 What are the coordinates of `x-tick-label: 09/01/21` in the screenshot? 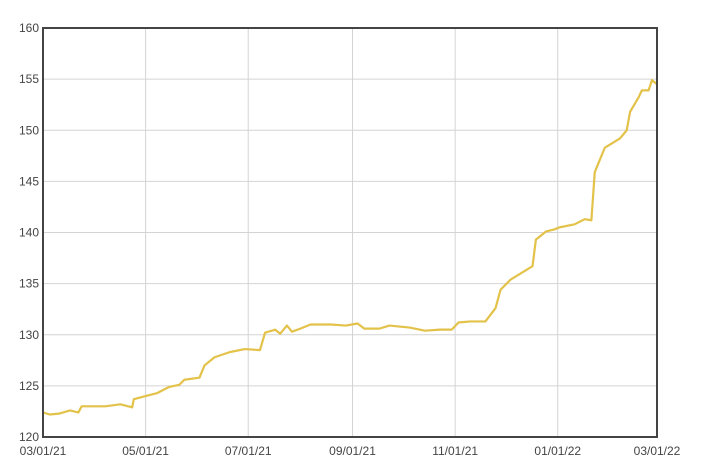 It's located at (352, 451).